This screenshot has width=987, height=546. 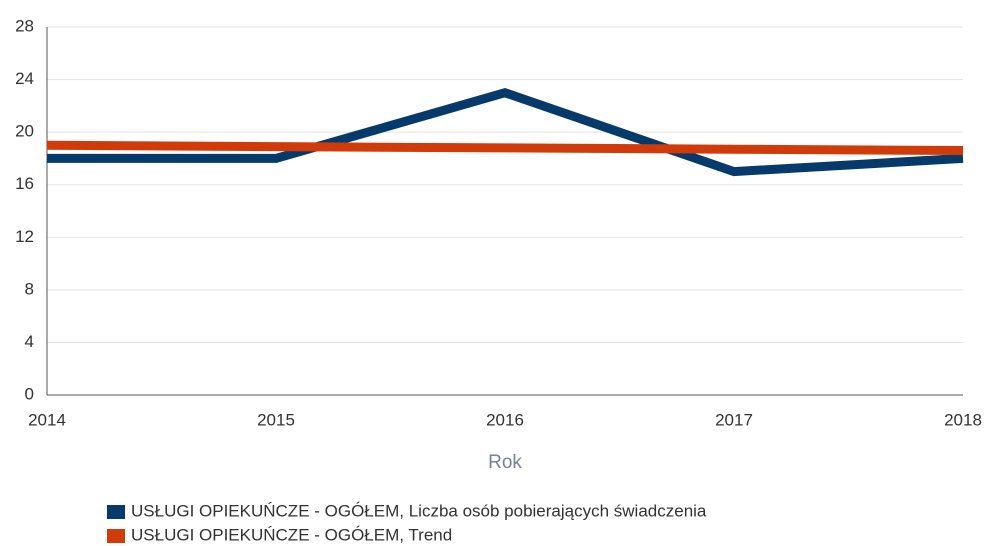 What do you see at coordinates (29, 393) in the screenshot?
I see `y-tick-label: 0` at bounding box center [29, 393].